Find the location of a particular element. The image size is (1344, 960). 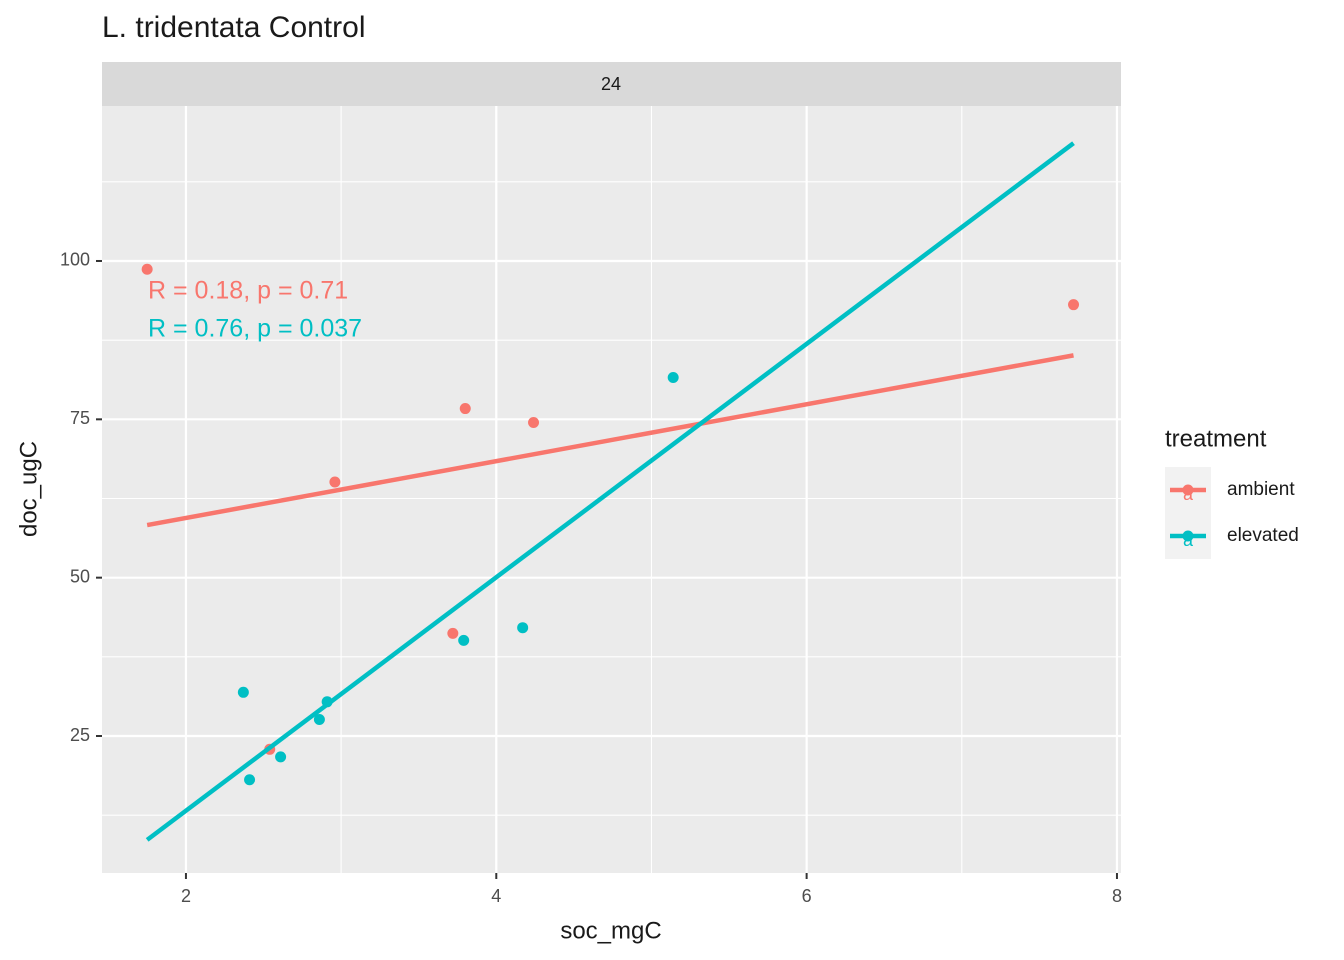

legend-key-background is located at coordinates (1188, 513).